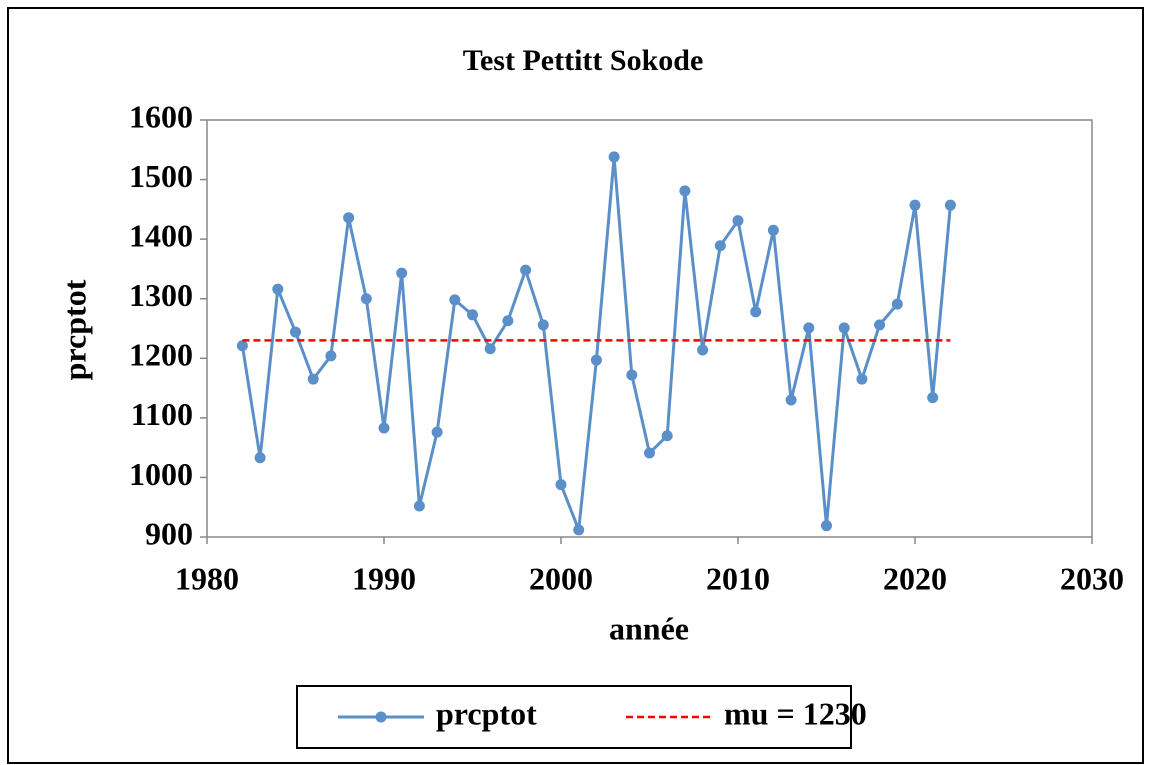 Image resolution: width=1152 pixels, height=765 pixels. What do you see at coordinates (561, 578) in the screenshot?
I see `x-tick-label: 2000` at bounding box center [561, 578].